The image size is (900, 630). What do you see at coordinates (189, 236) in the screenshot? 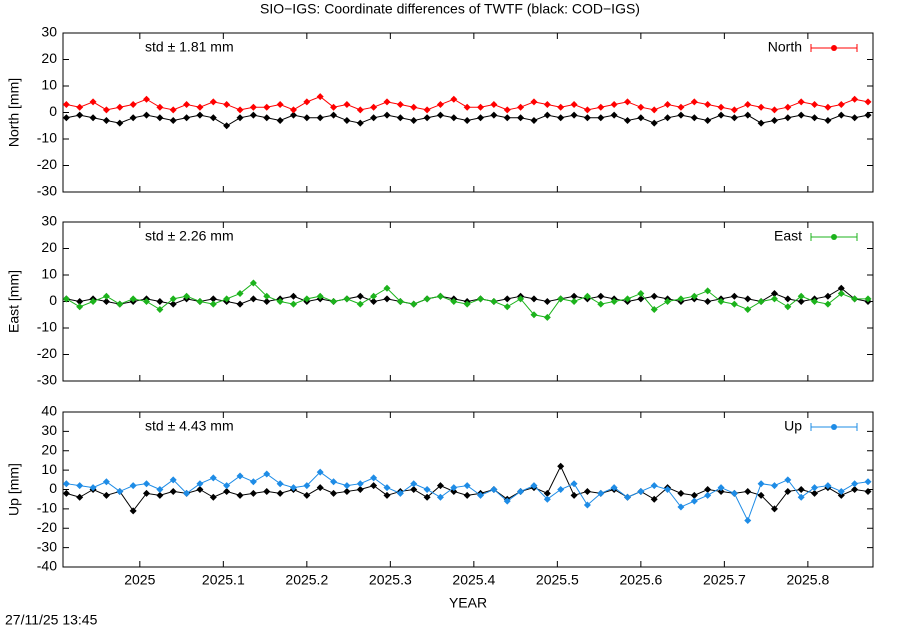
I see `annotation: std ± 2.26 mm` at bounding box center [189, 236].